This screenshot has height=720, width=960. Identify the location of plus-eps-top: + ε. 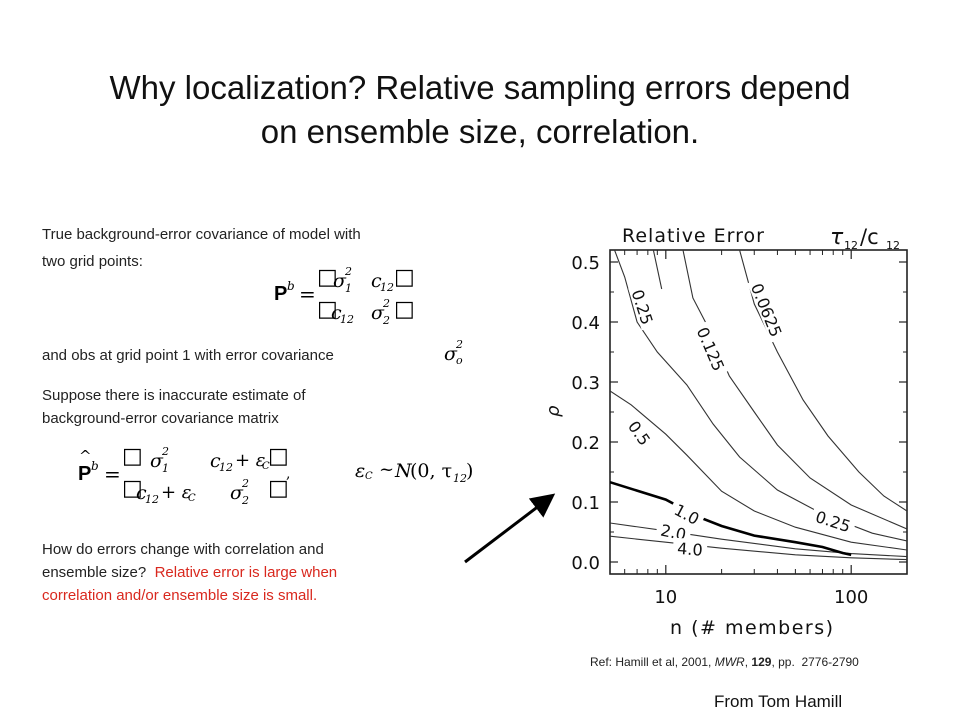
(250, 460).